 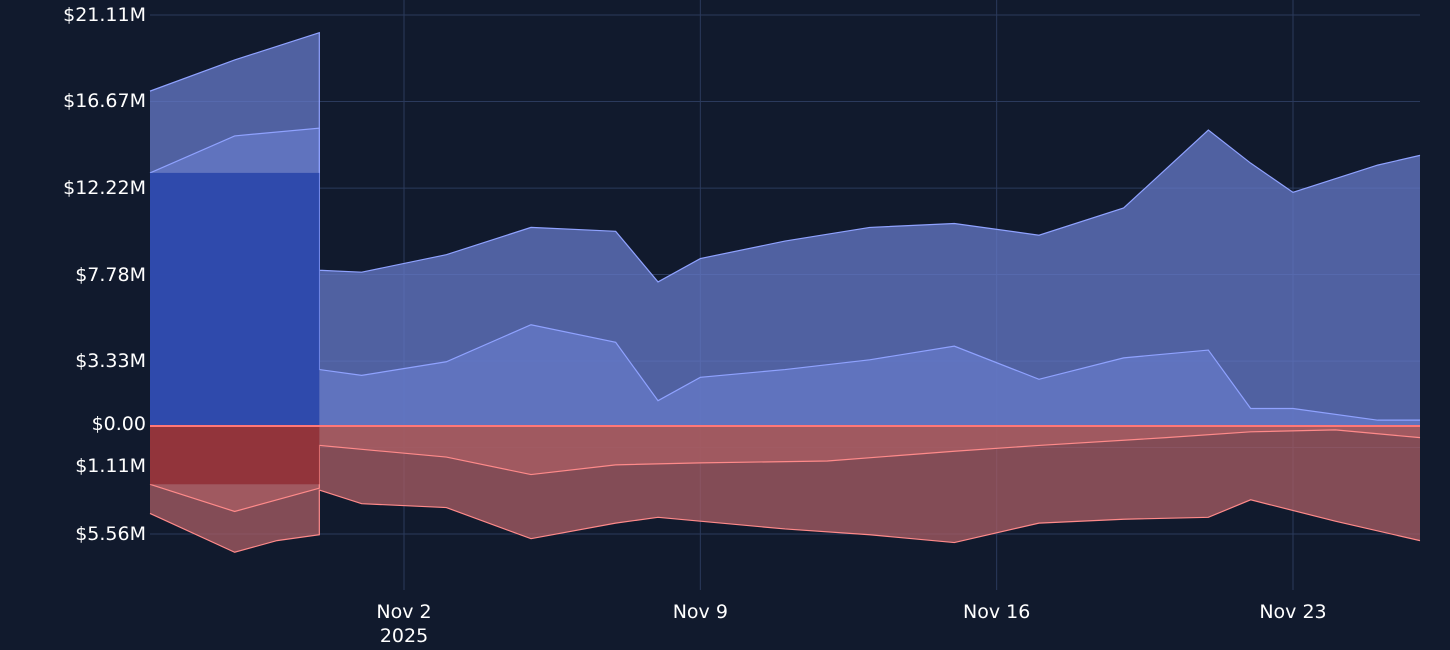 I want to click on y-tick-label: $3.33M, so click(x=110, y=361).